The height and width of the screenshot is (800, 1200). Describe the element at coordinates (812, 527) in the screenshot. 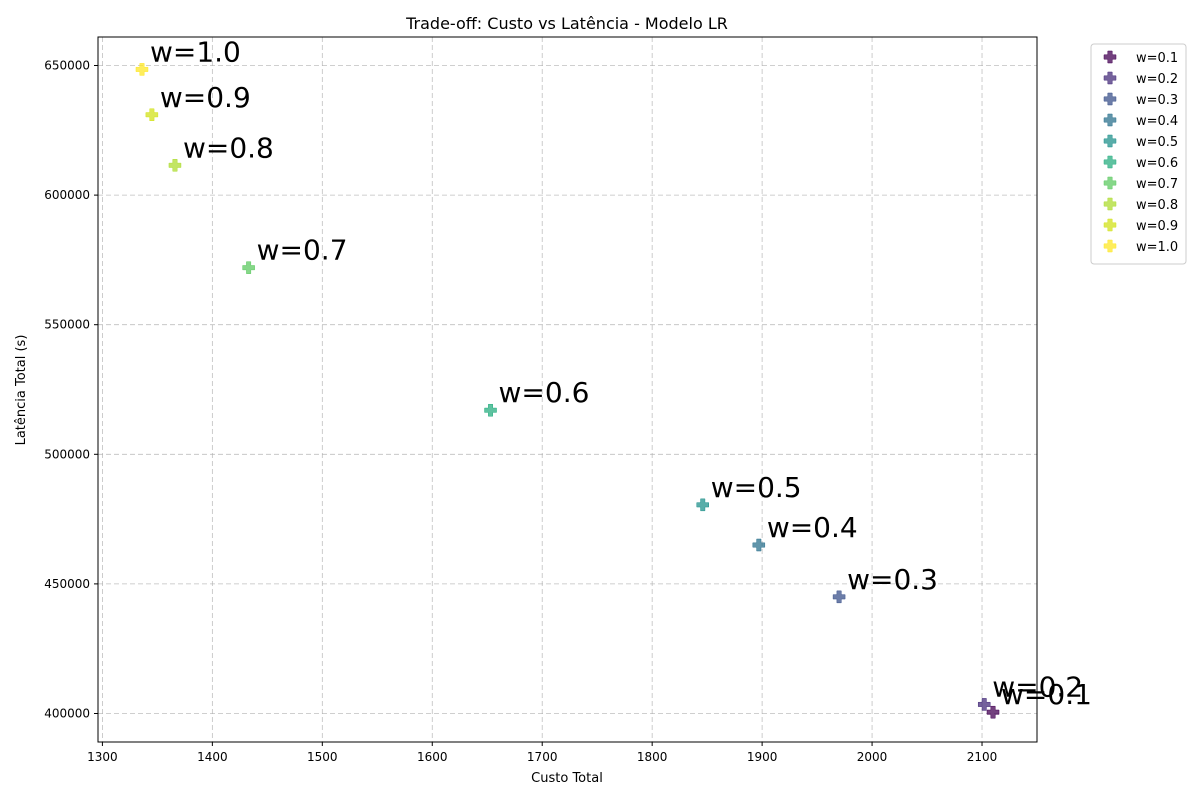

I see `point-annotation: w=0.4` at that location.